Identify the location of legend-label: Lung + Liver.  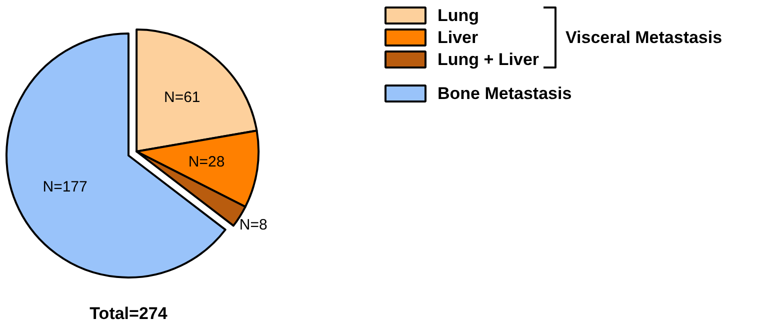
(489, 59).